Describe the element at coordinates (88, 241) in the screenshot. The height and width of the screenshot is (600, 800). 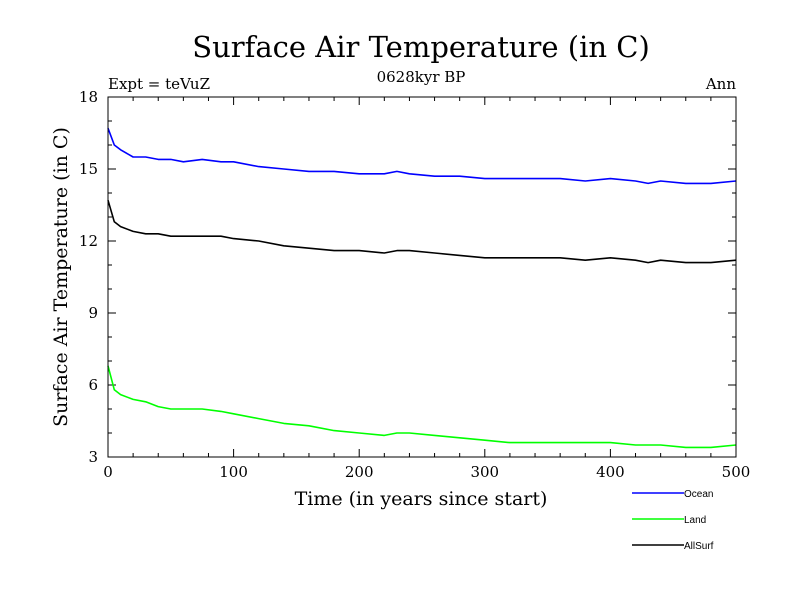
I see `y-tick-label: 12` at that location.